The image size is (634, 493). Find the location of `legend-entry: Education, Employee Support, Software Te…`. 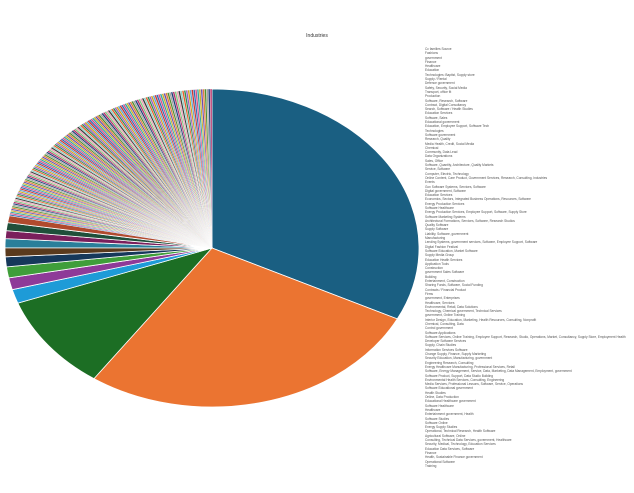

legend-entry: Education, Employee Support, Software Te… is located at coordinates (457, 126).